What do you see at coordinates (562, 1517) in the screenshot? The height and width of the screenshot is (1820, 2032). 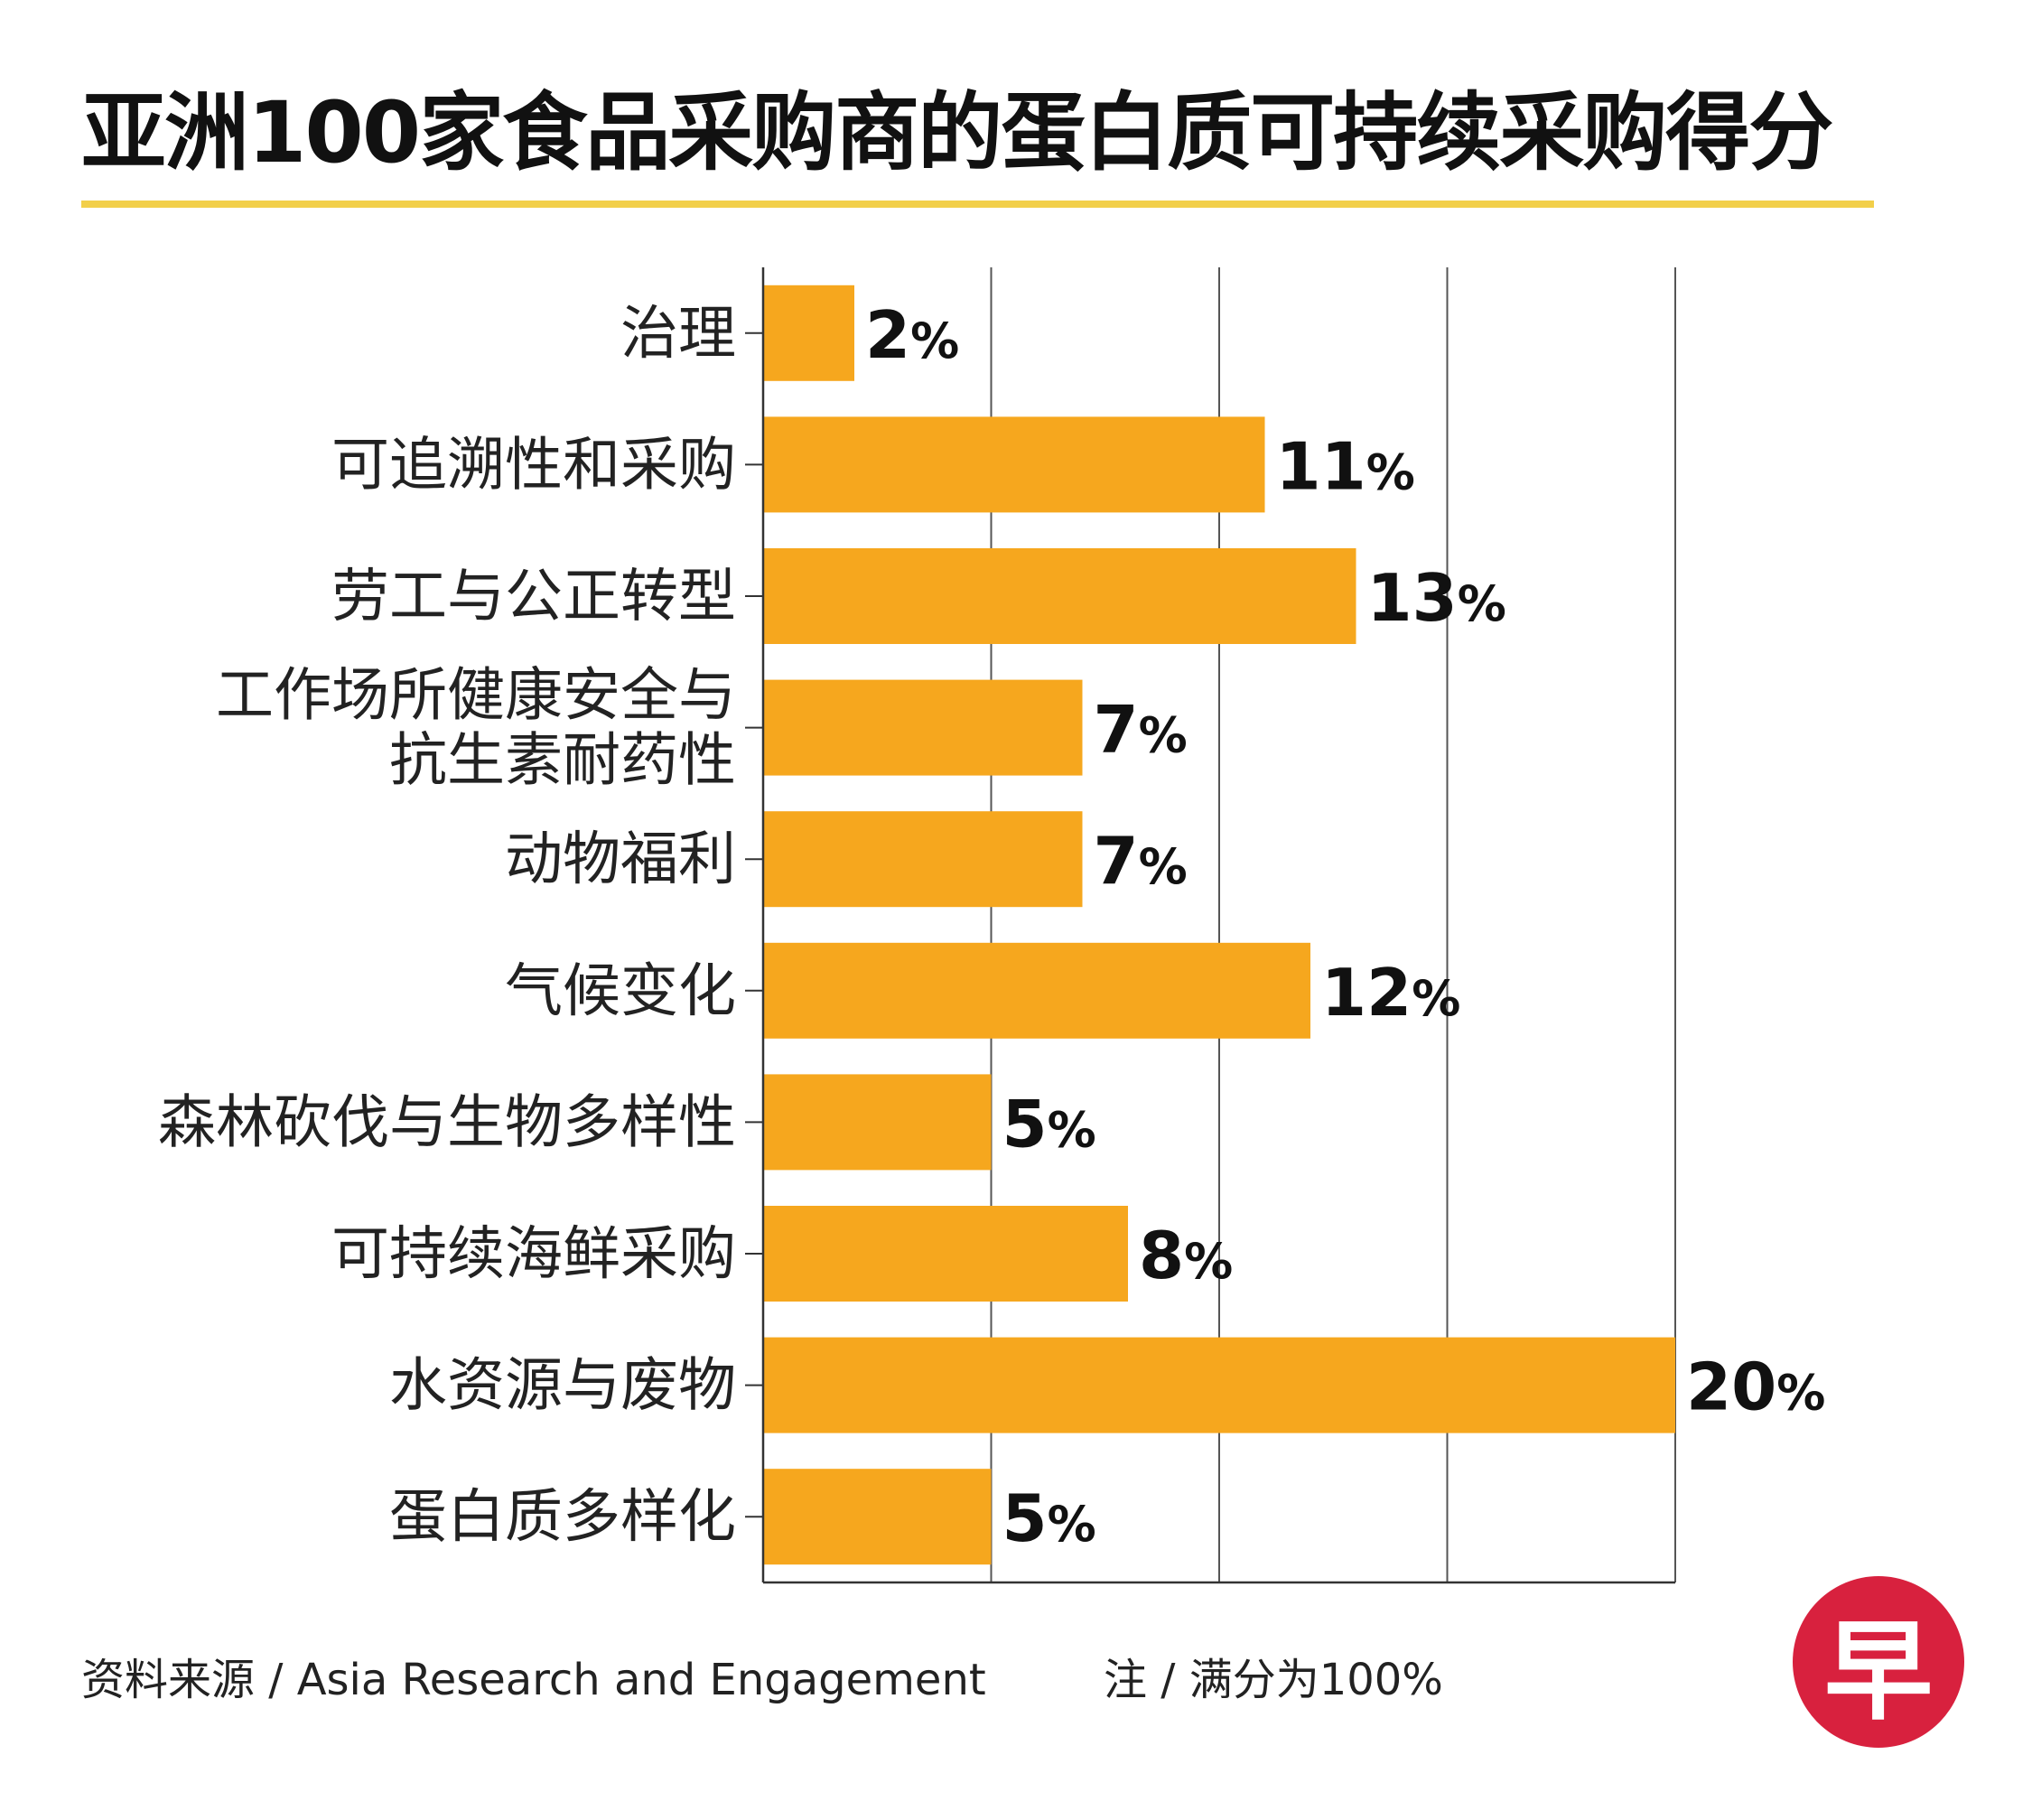 I see `category-label: 蛋白质多样化` at bounding box center [562, 1517].